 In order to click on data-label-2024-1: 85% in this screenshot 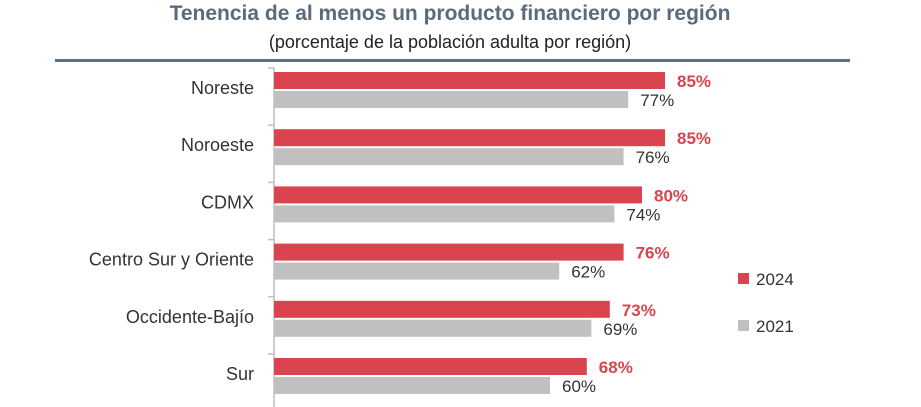, I will do `click(694, 138)`.